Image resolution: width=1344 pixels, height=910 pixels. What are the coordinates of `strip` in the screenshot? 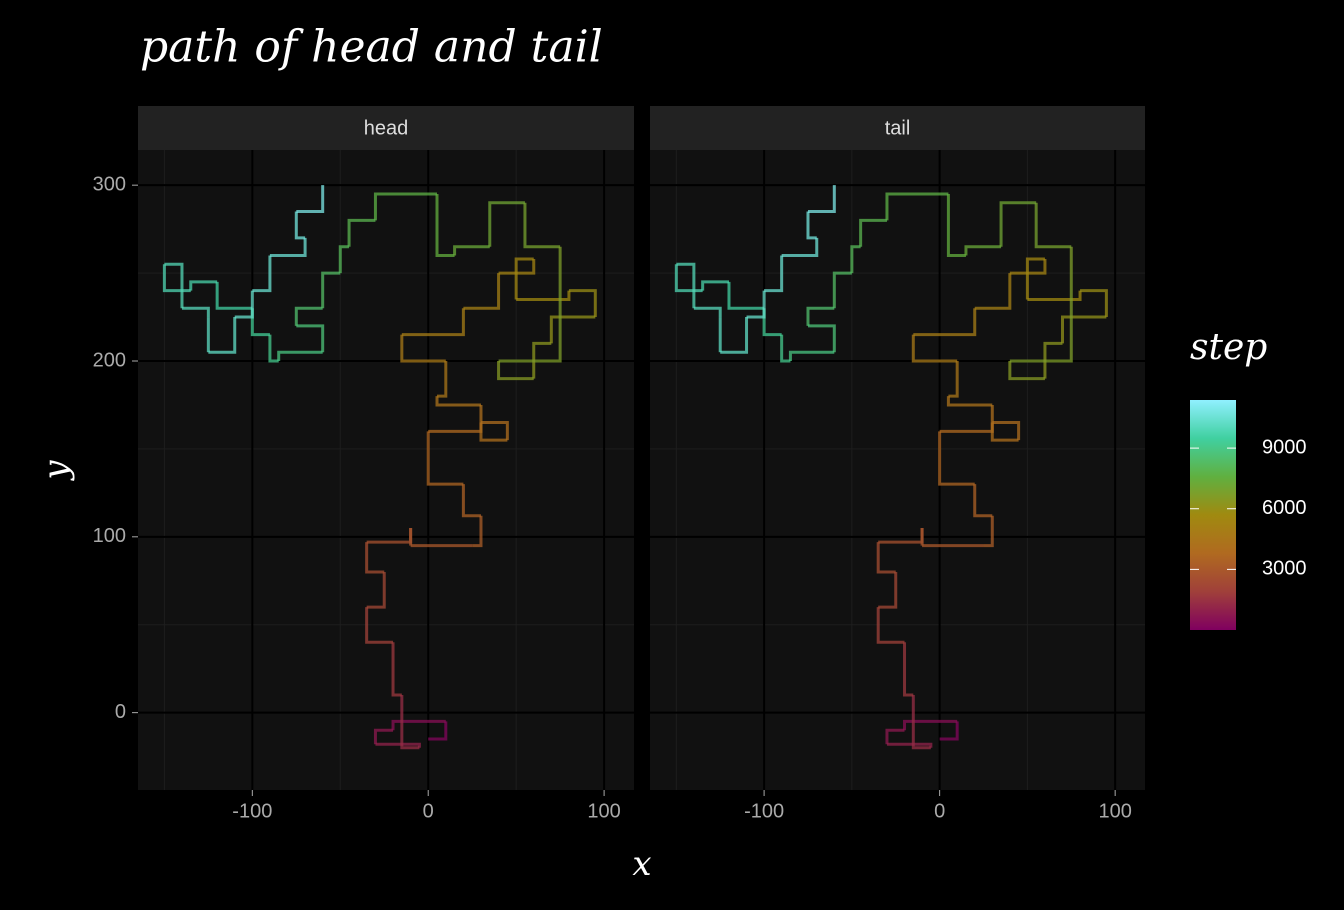 It's located at (897, 128).